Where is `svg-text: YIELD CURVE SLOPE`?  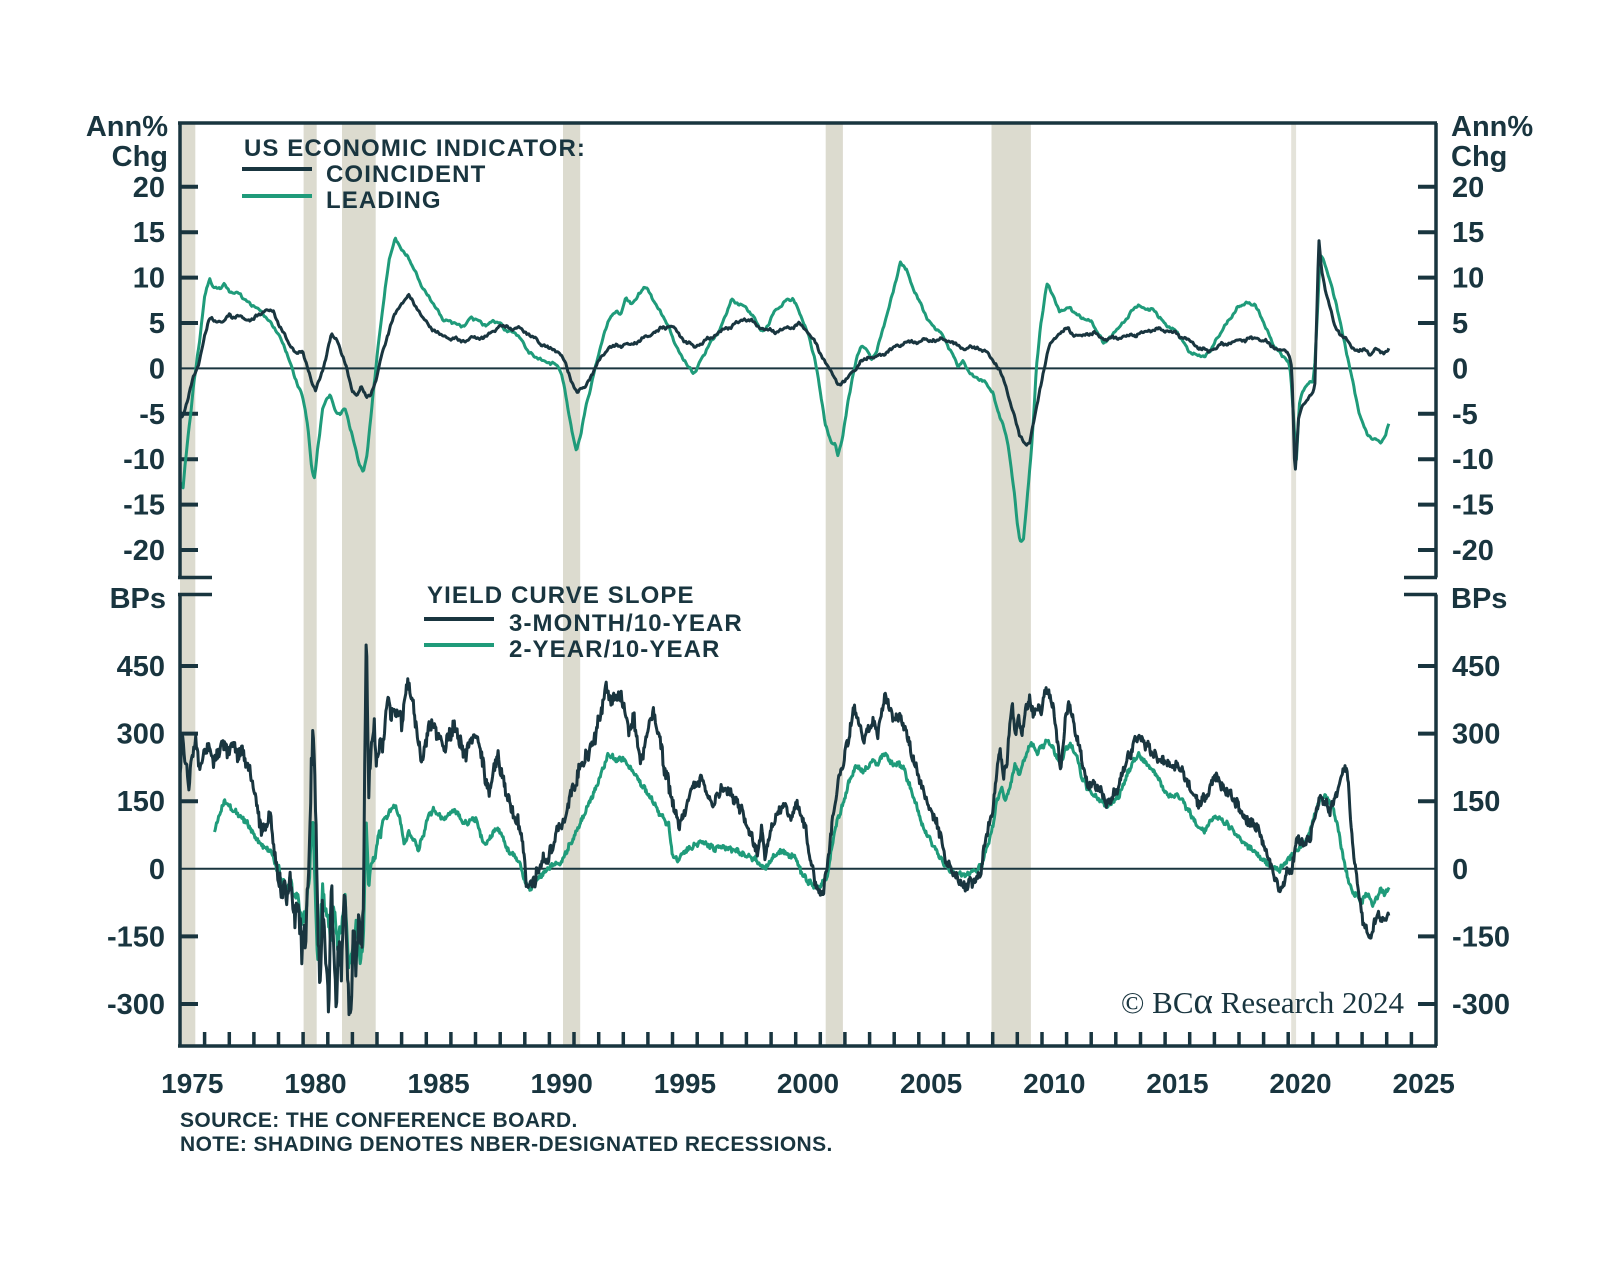 svg-text: YIELD CURVE SLOPE is located at coordinates (561, 595).